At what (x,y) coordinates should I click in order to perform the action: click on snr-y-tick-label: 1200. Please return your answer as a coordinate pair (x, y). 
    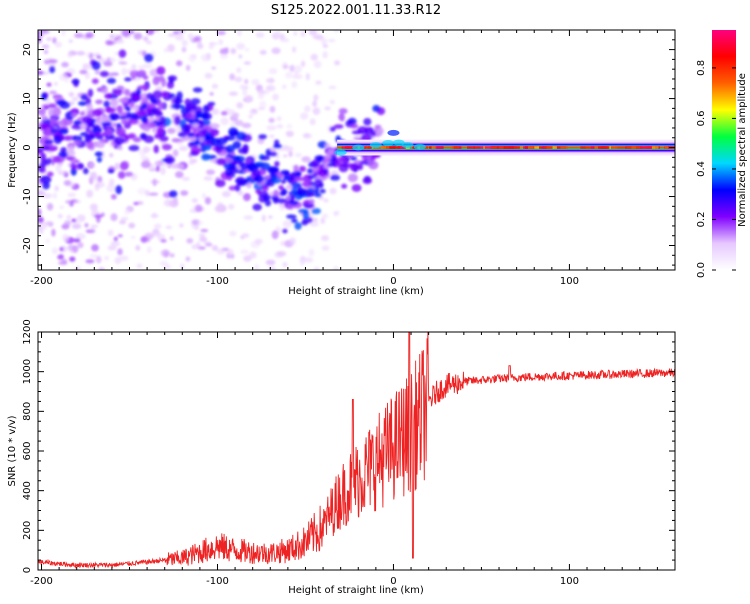
    Looking at the image, I should click on (27, 331).